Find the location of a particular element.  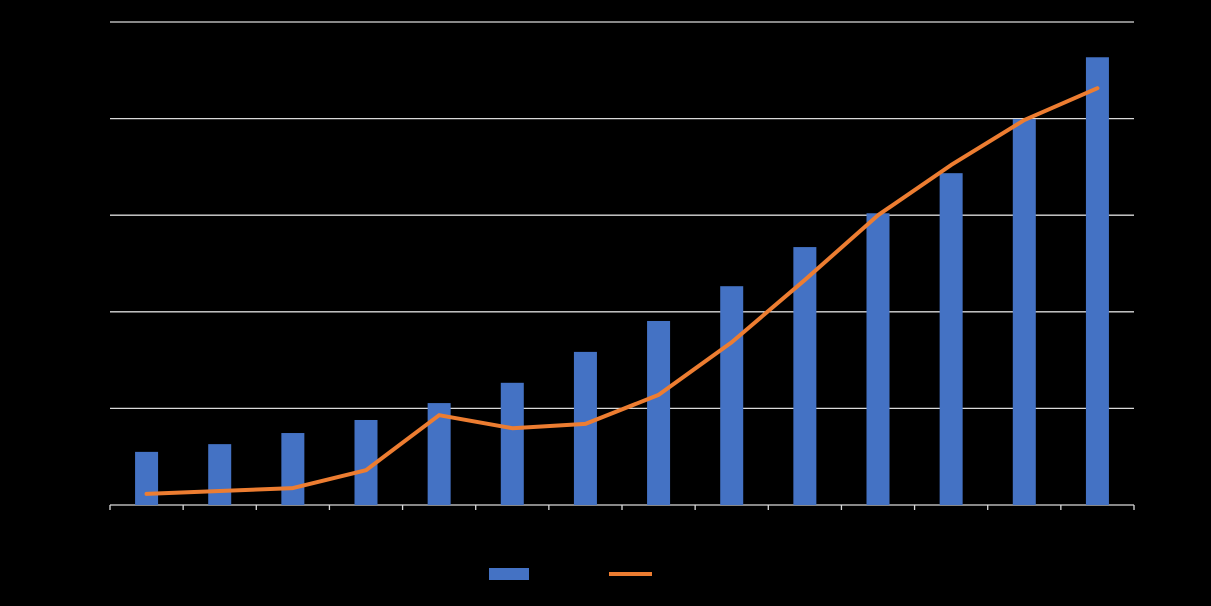

legend-swatch is located at coordinates (509, 574).